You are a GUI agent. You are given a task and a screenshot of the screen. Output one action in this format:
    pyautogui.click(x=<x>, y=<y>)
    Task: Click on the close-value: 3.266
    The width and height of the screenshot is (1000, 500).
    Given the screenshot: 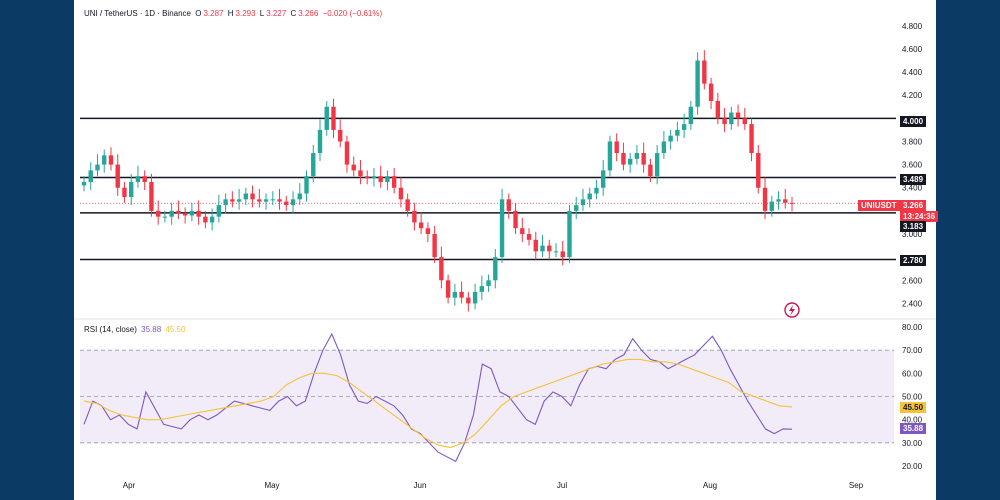 What is the action you would take?
    pyautogui.click(x=308, y=13)
    